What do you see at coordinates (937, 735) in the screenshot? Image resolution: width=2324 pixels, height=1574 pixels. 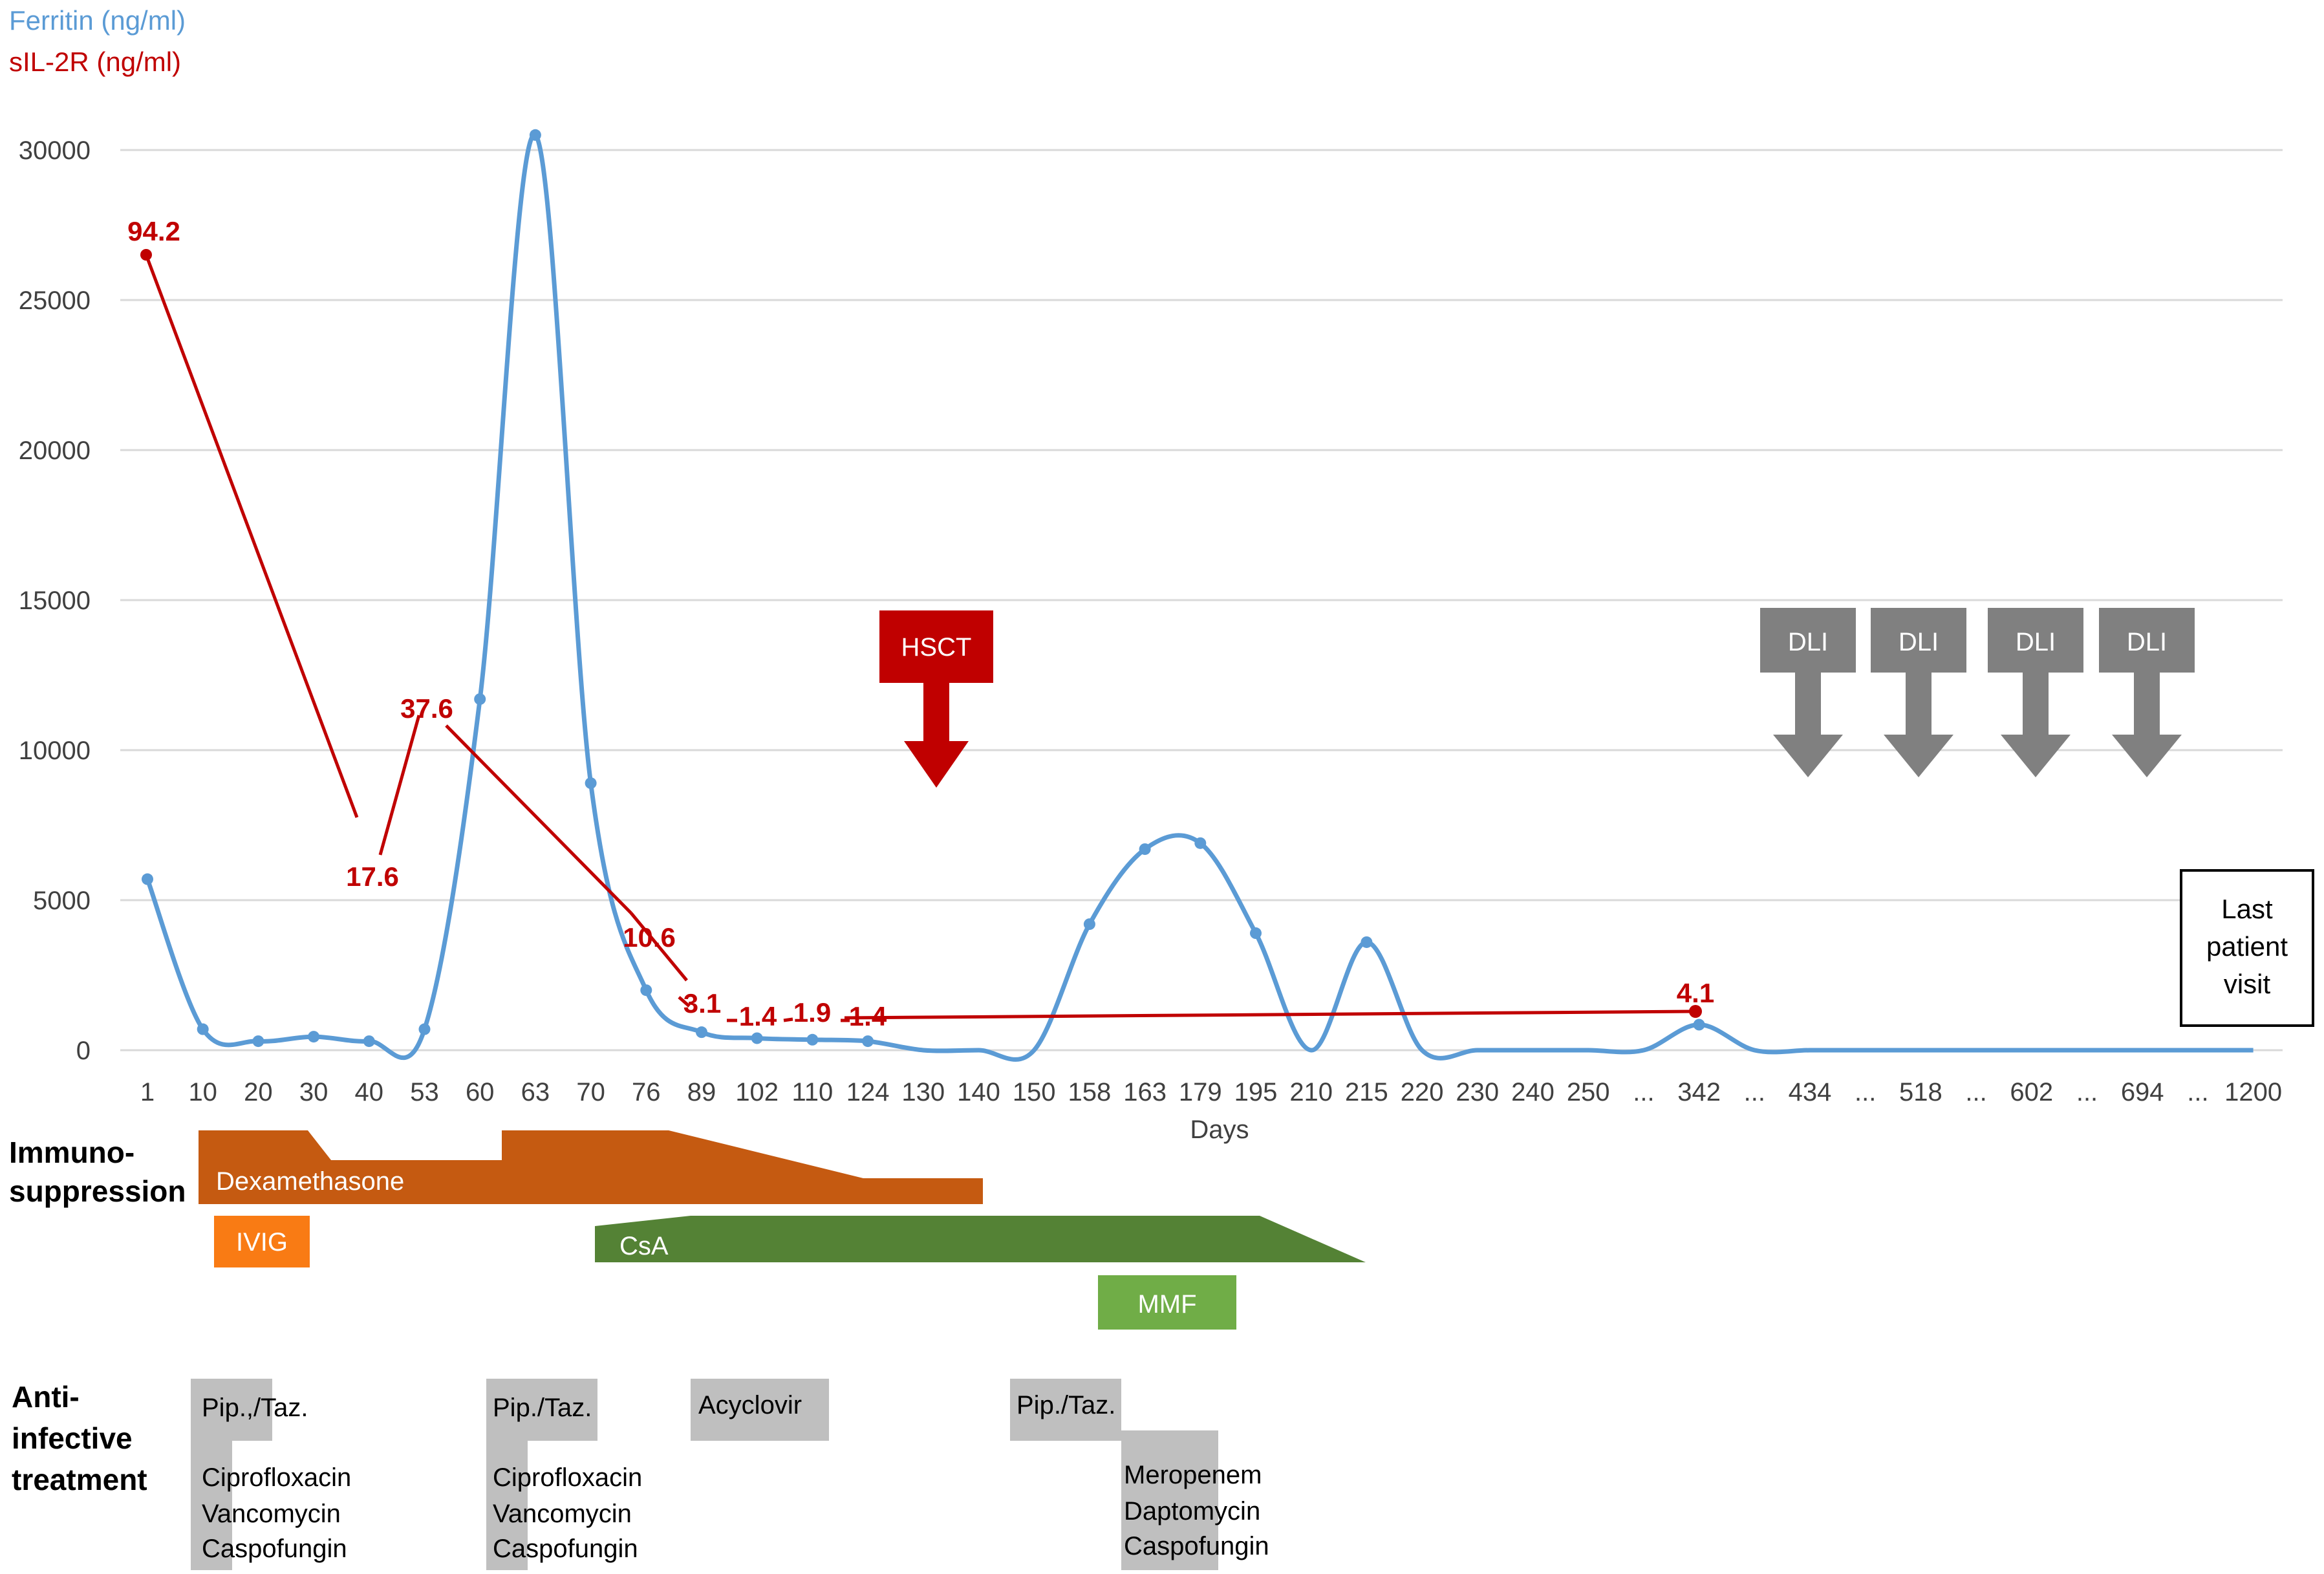 I see `hsct-arrow-shaft` at bounding box center [937, 735].